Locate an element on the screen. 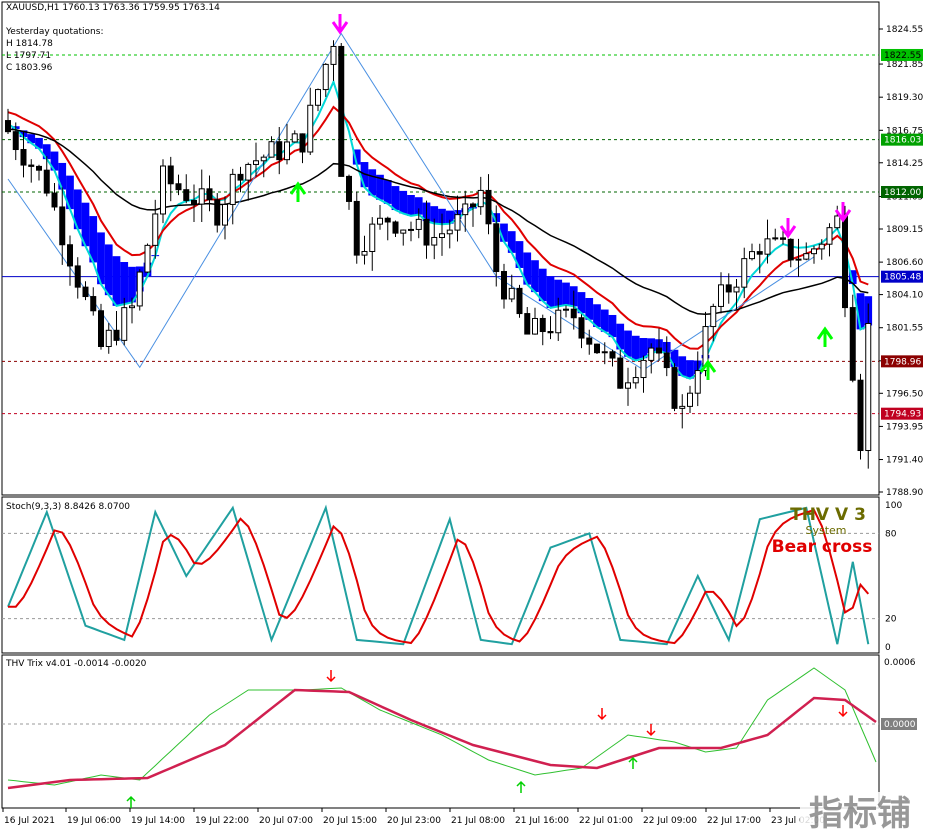 This screenshot has height=836, width=931. price-tick-label: 1796.50 is located at coordinates (904, 394).